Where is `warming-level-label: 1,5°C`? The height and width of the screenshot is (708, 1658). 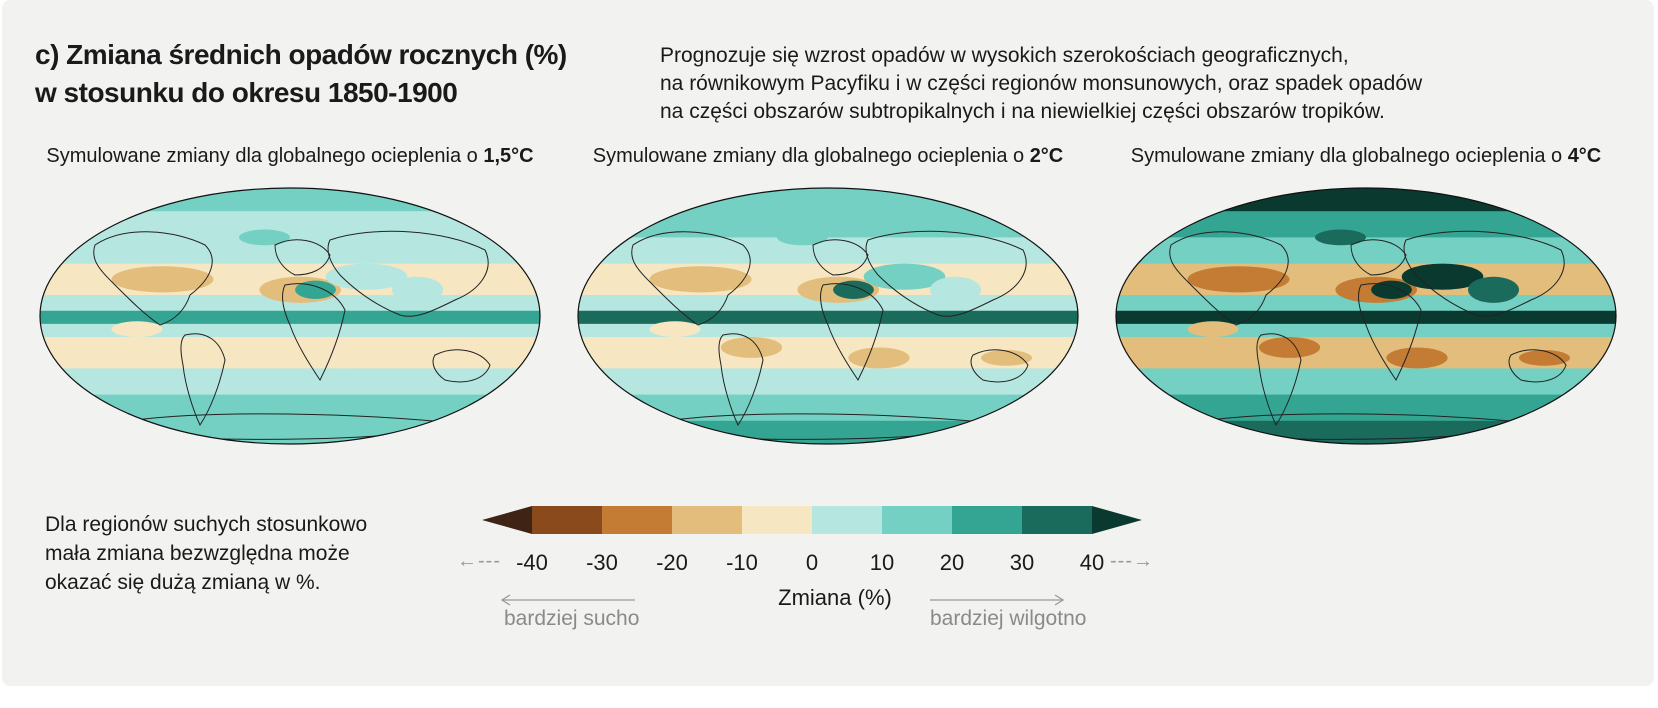
warming-level-label: 1,5°C is located at coordinates (508, 156).